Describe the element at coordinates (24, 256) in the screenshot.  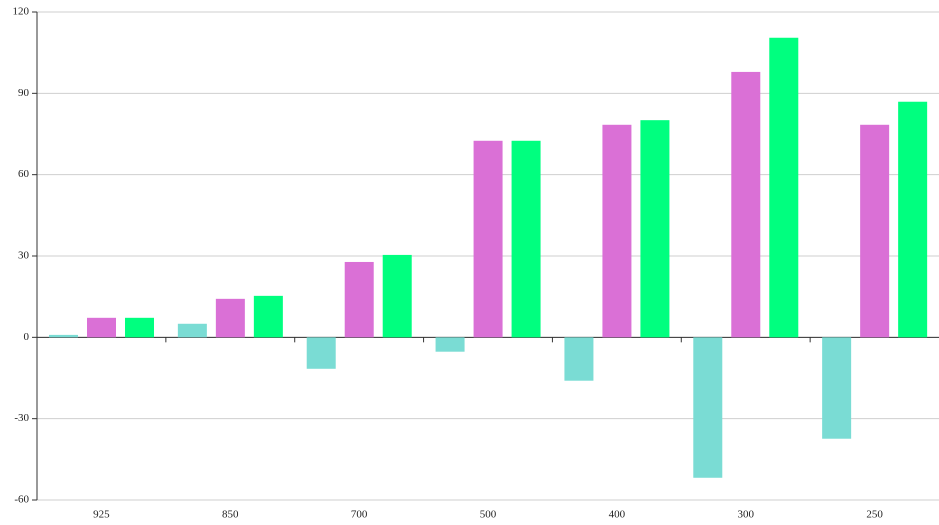
I see `y-tick-label: 30` at that location.